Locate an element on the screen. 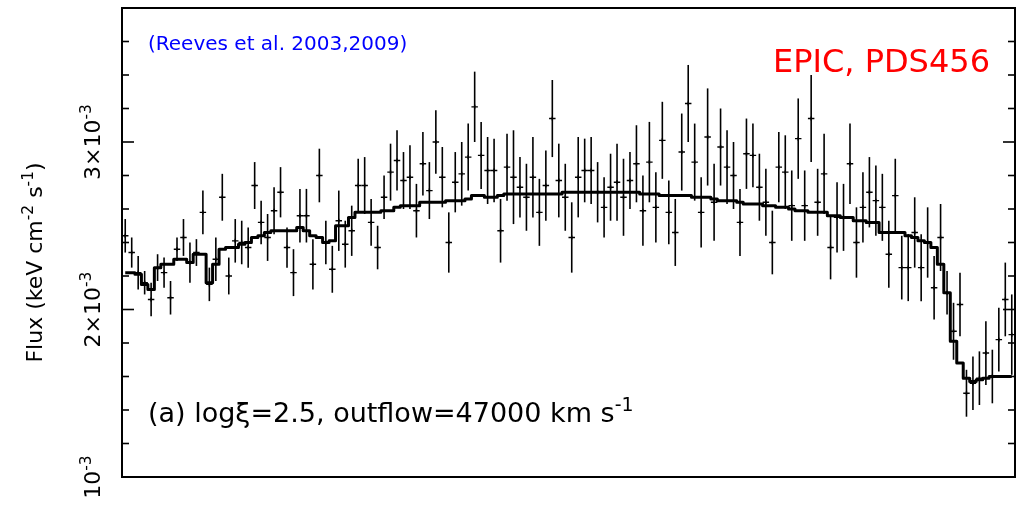  annotation: (Reeves et al. 2003,2009) is located at coordinates (278, 43).